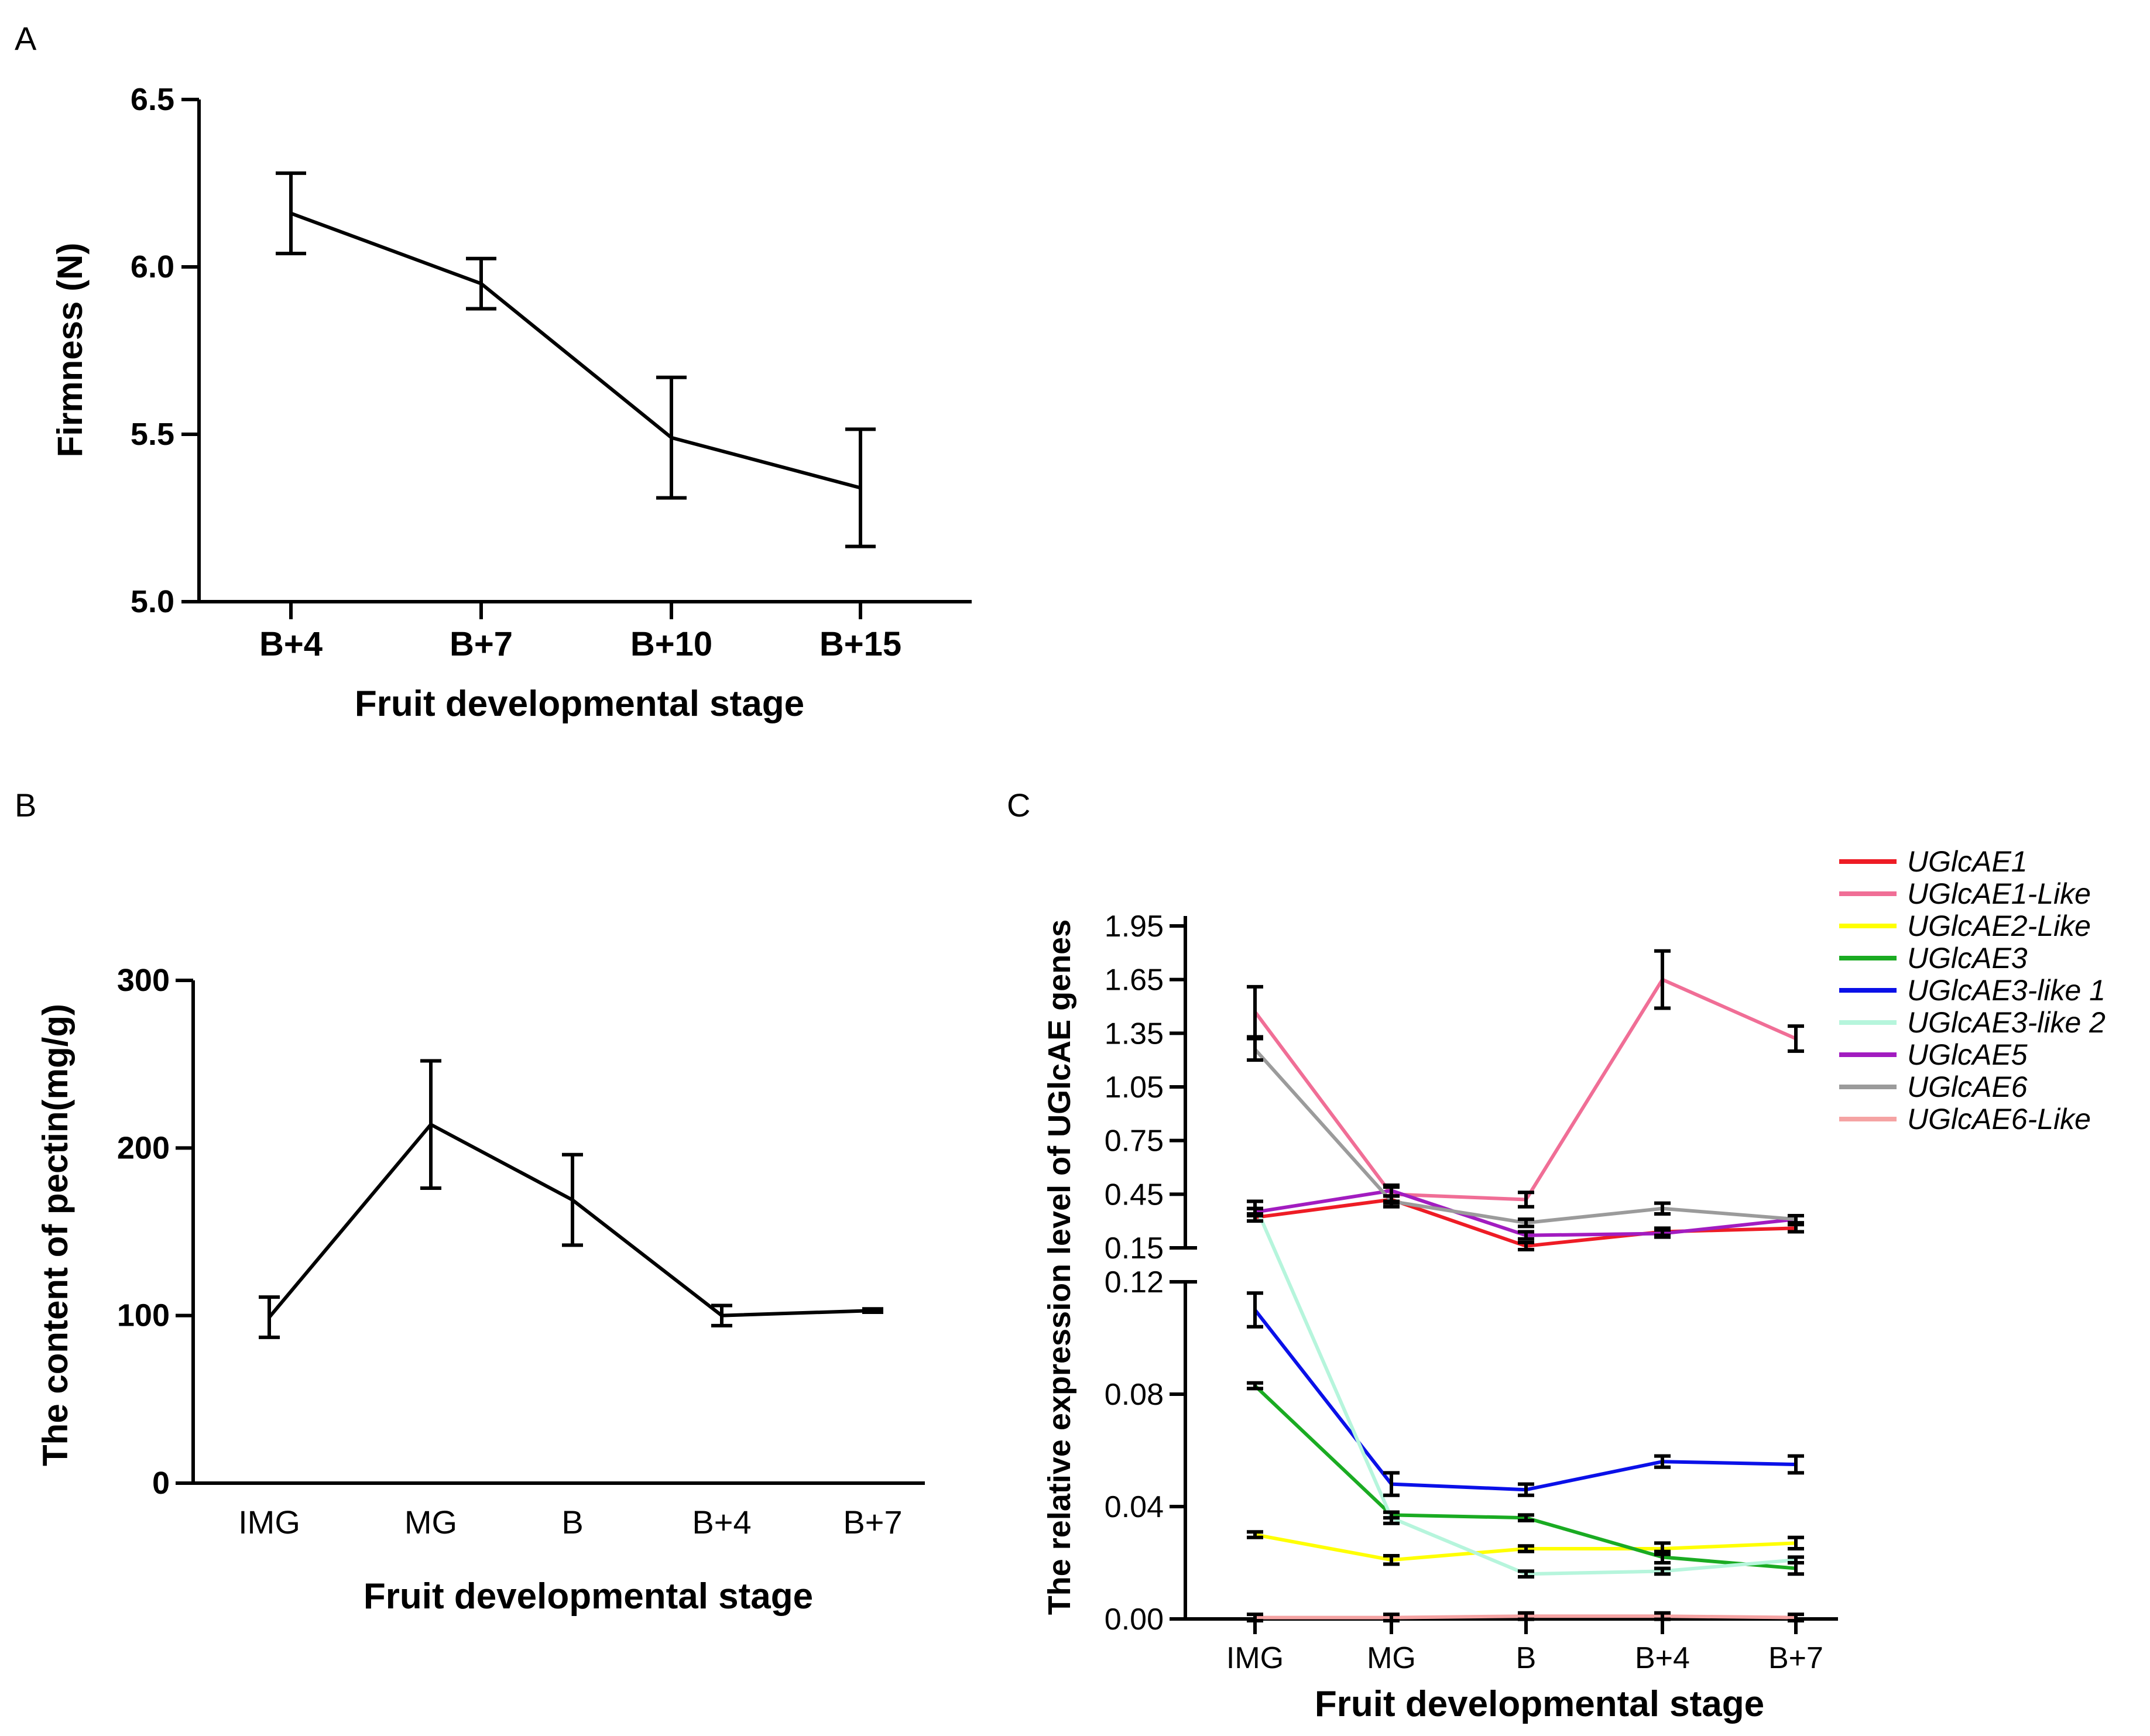 The image size is (2150, 1736). I want to click on panel-c-x-tick-label: B, so click(1526, 1658).